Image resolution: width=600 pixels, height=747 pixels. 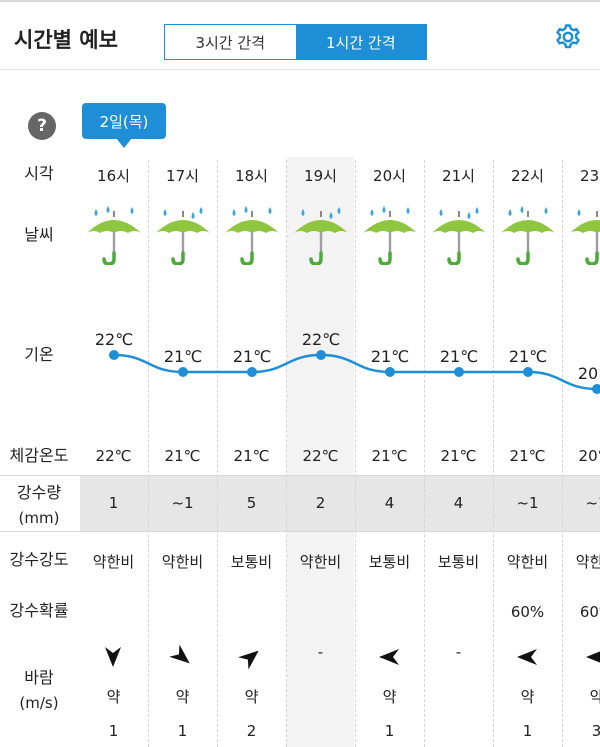 What do you see at coordinates (251, 176) in the screenshot?
I see `hour-label: 18시` at bounding box center [251, 176].